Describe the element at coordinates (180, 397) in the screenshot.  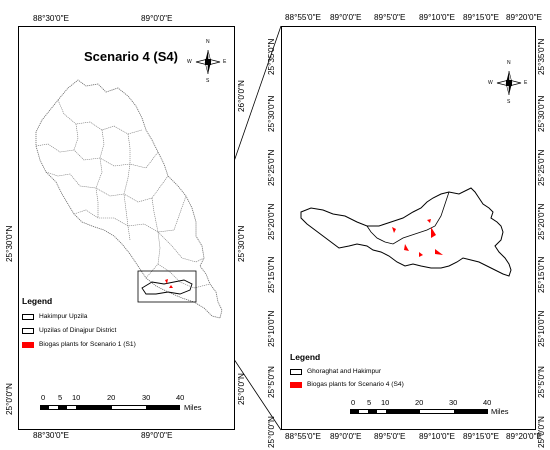
I see `left-scale-tick-40: 40` at that location.